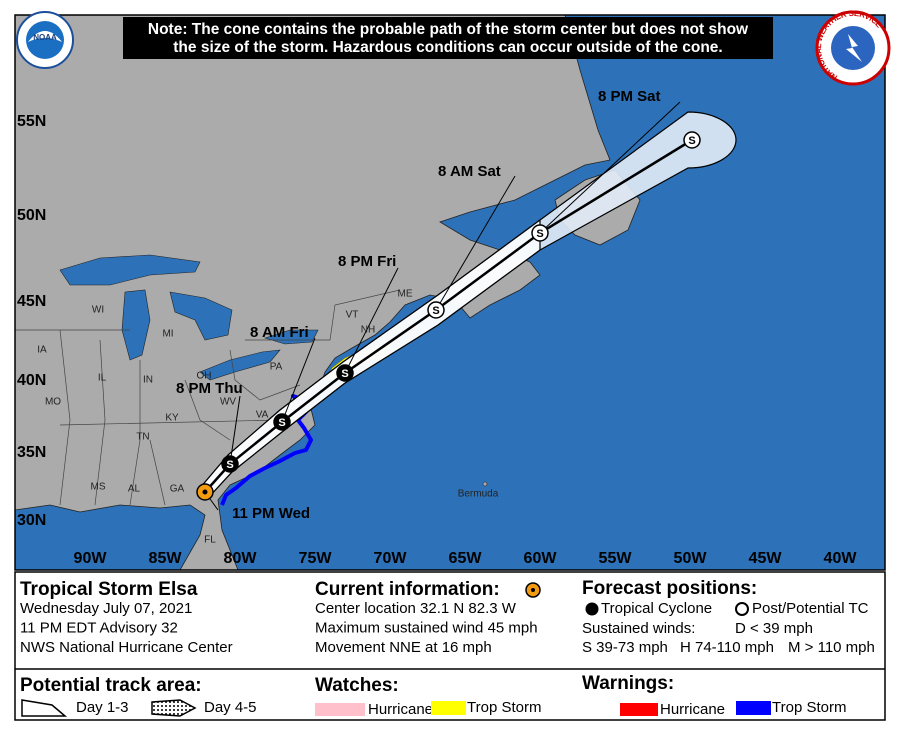 The width and height of the screenshot is (897, 736). What do you see at coordinates (774, 628) in the screenshot?
I see `wind-category: D < 39 mph` at bounding box center [774, 628].